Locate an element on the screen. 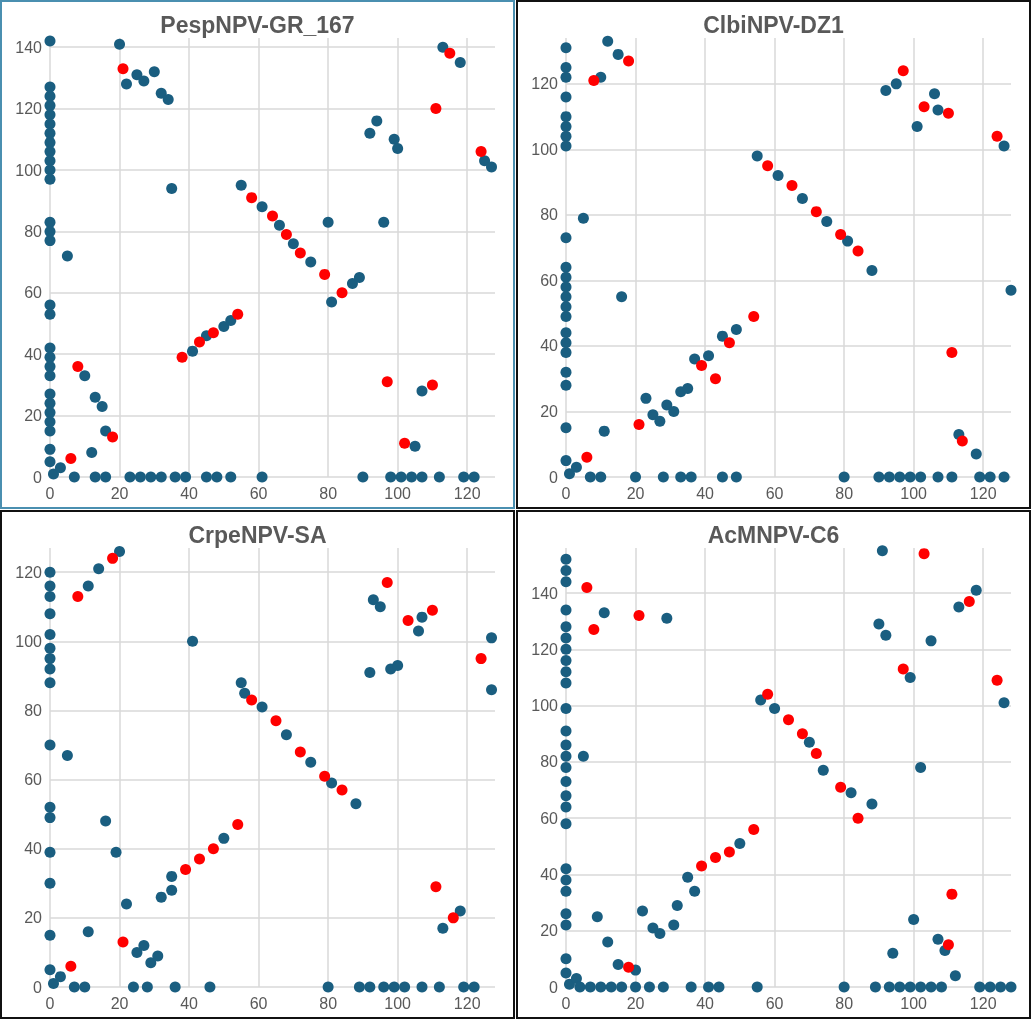 The image size is (1031, 1019). chart-title: AcMNPV-C6 is located at coordinates (773, 534).